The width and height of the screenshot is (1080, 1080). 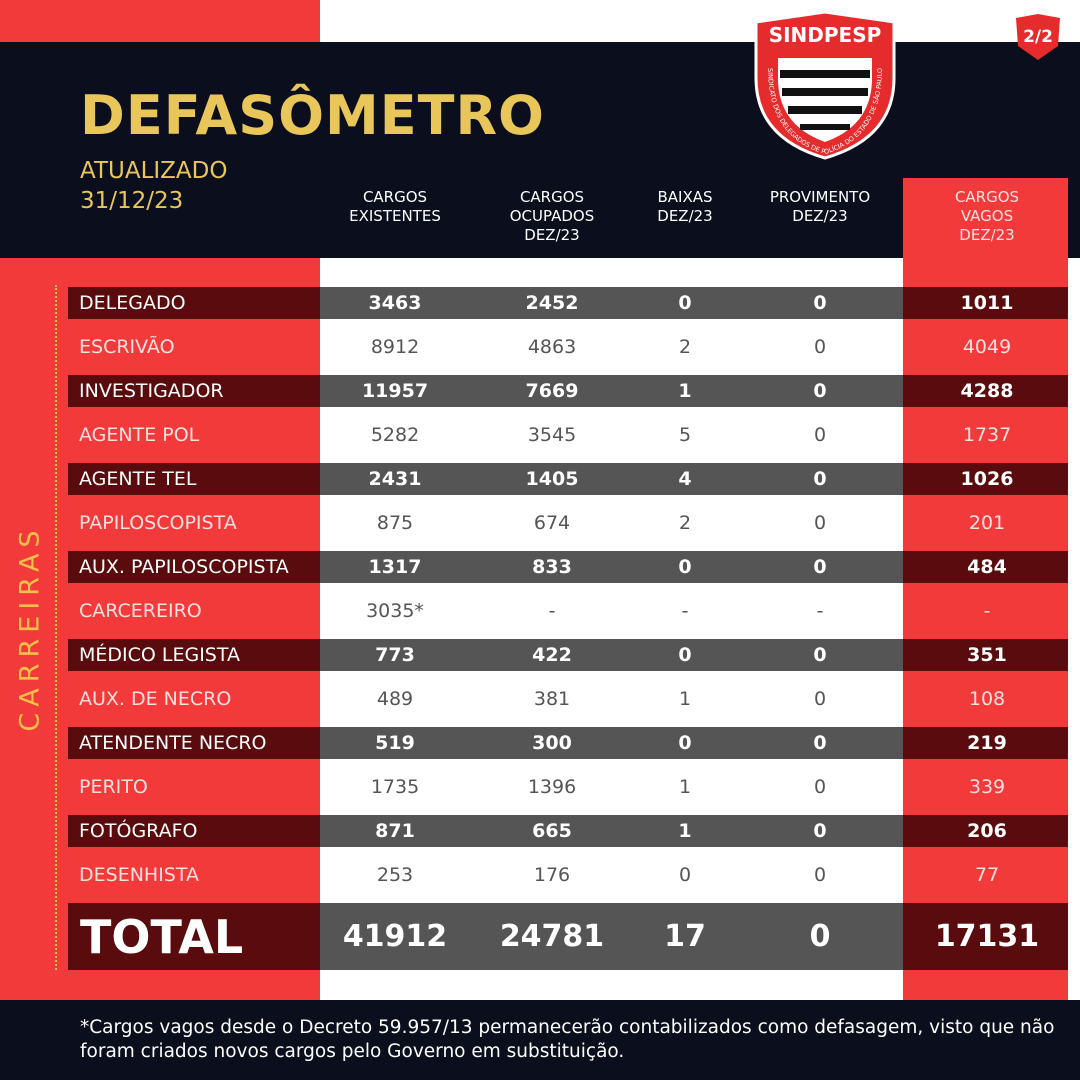 I want to click on row-value: 1026, so click(x=987, y=479).